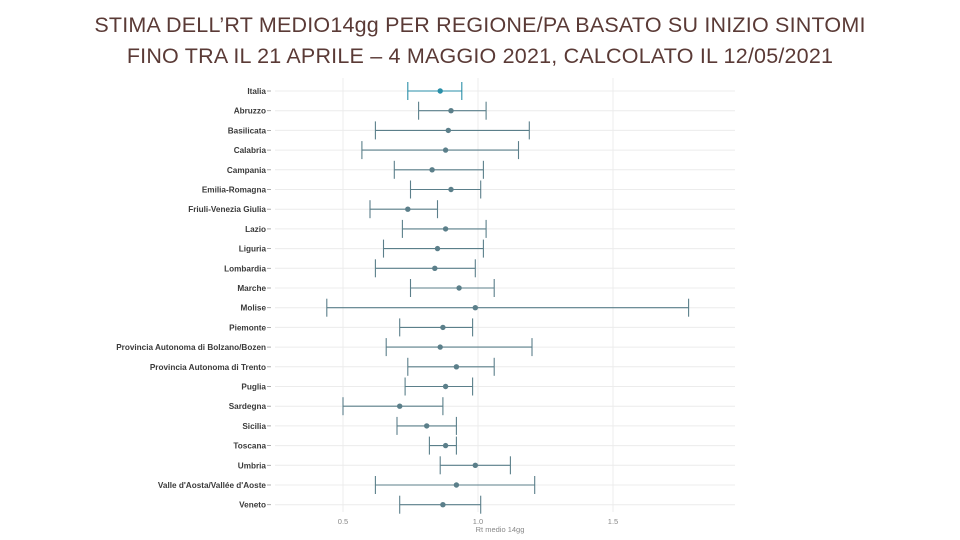  What do you see at coordinates (440, 347) in the screenshot?
I see `rt-point-provincia-autonoma-di-bolzano-bozen` at bounding box center [440, 347].